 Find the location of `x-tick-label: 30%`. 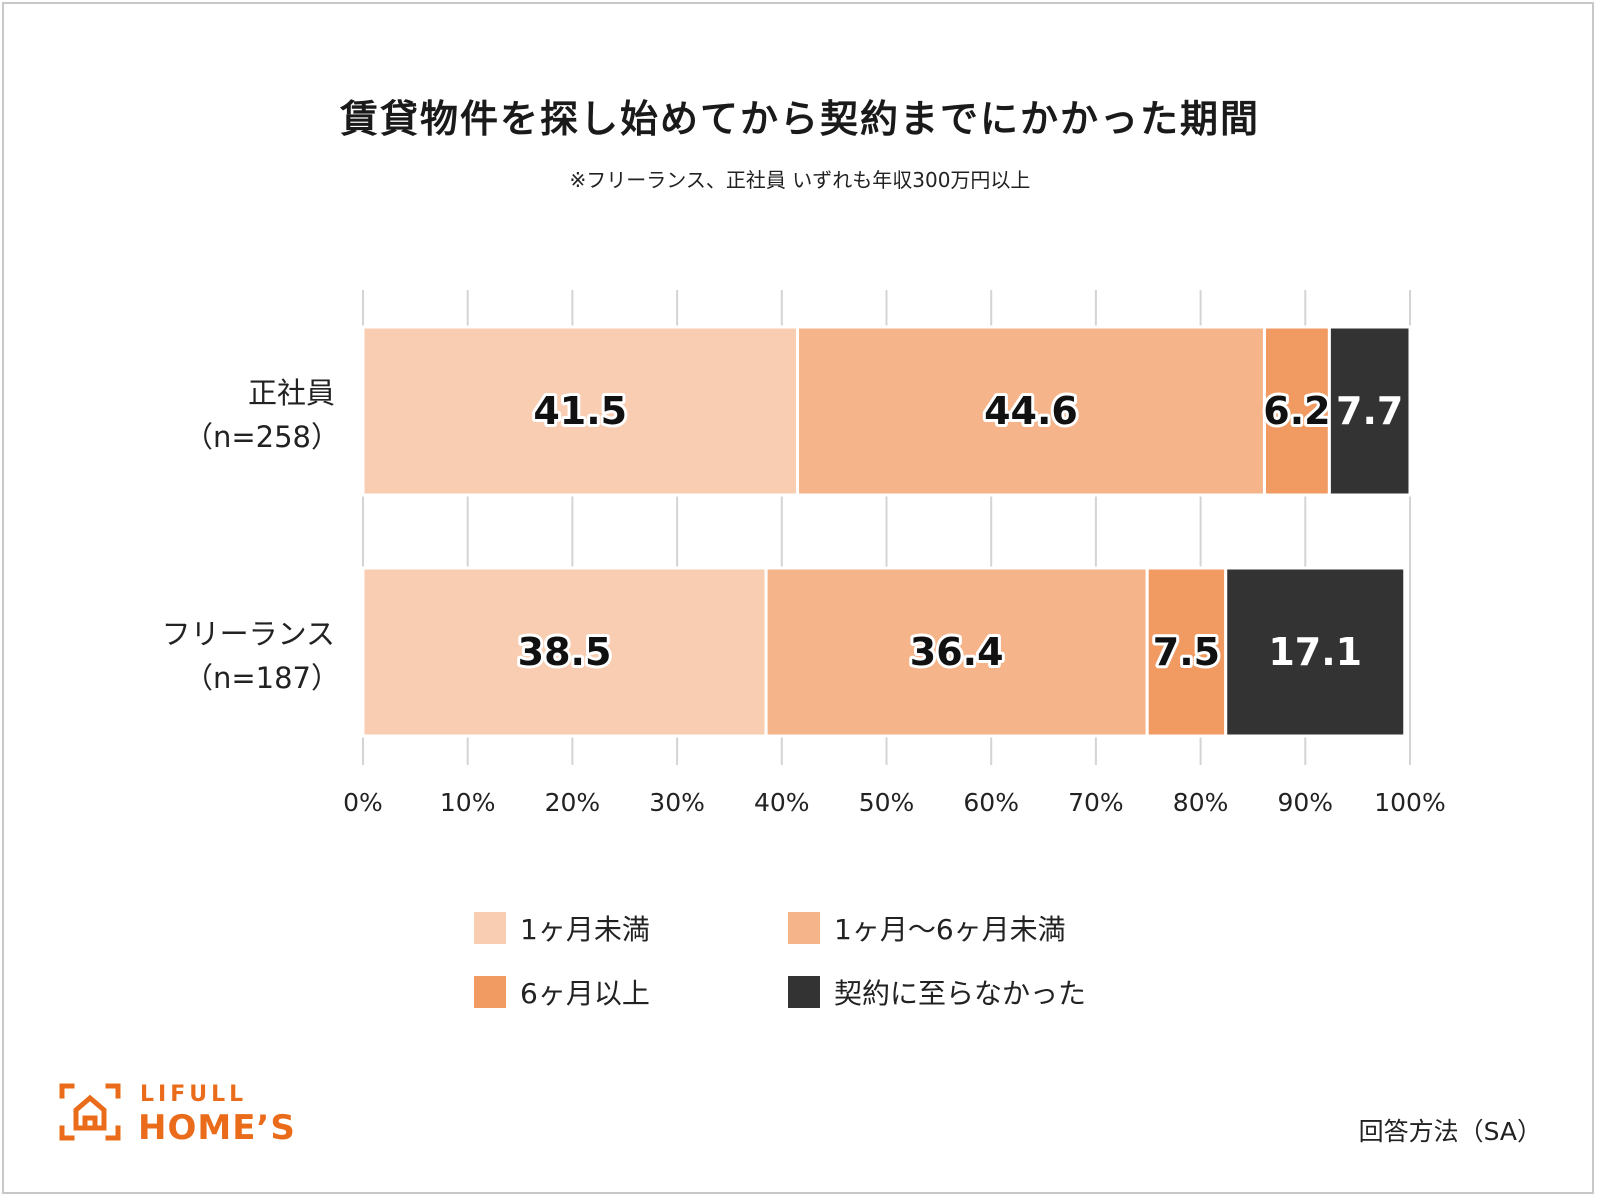

x-tick-label: 30% is located at coordinates (677, 802).